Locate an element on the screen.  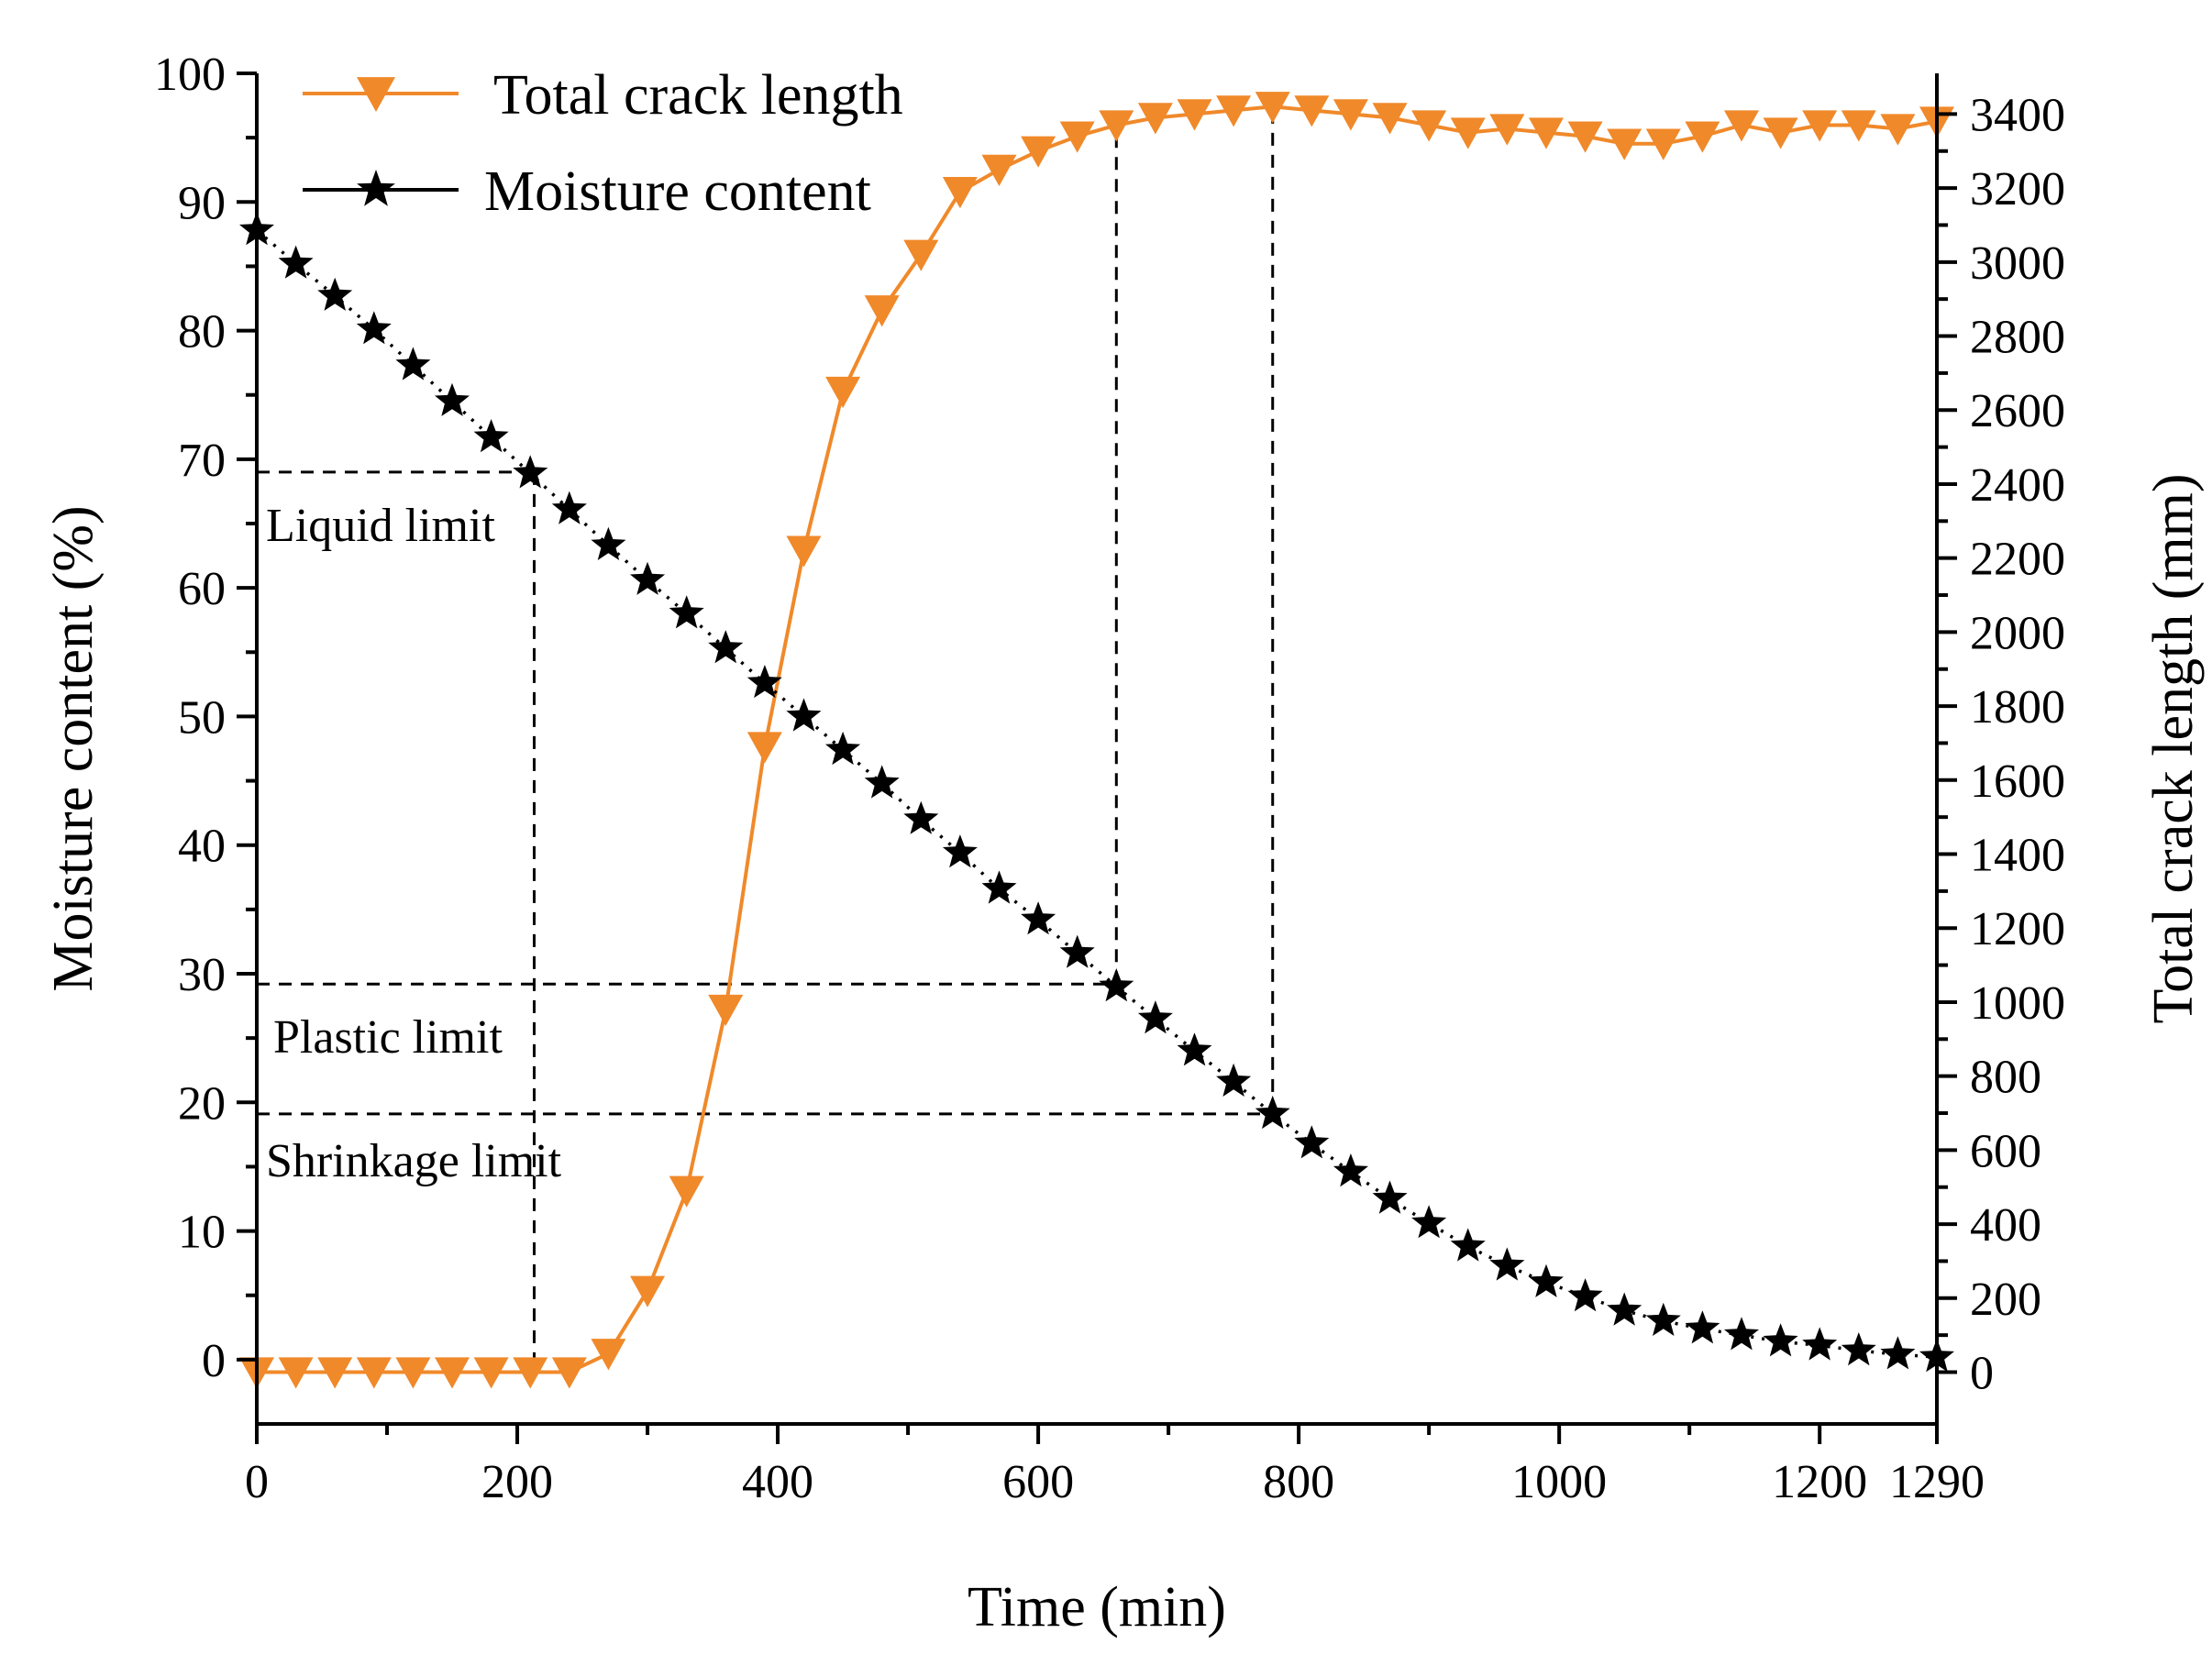
y-right-tick-label: 0 is located at coordinates (1982, 1374).